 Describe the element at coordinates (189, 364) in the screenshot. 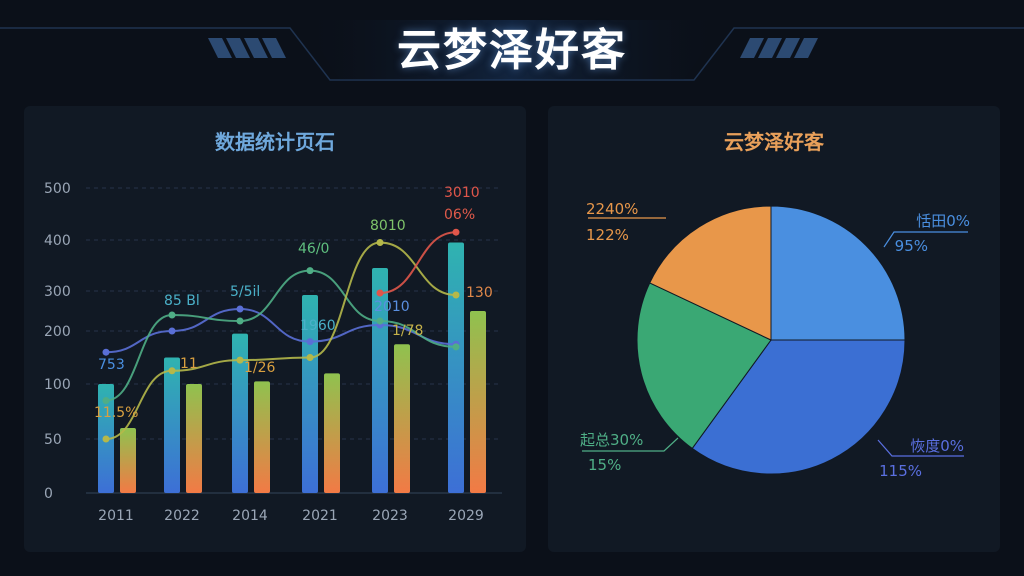

I see `data-label: 11` at that location.